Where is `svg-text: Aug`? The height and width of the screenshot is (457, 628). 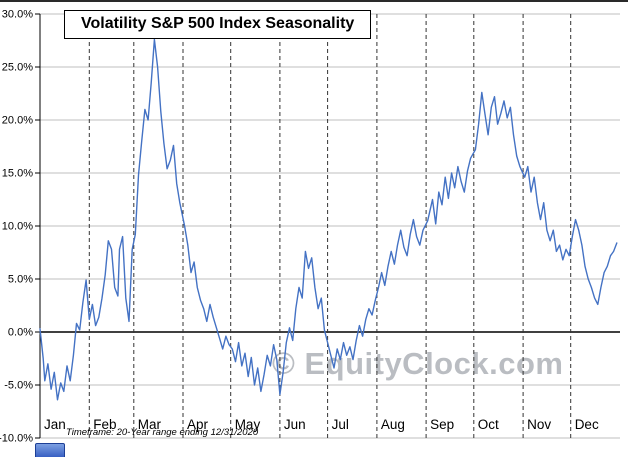
svg-text: Aug is located at coordinates (393, 424).